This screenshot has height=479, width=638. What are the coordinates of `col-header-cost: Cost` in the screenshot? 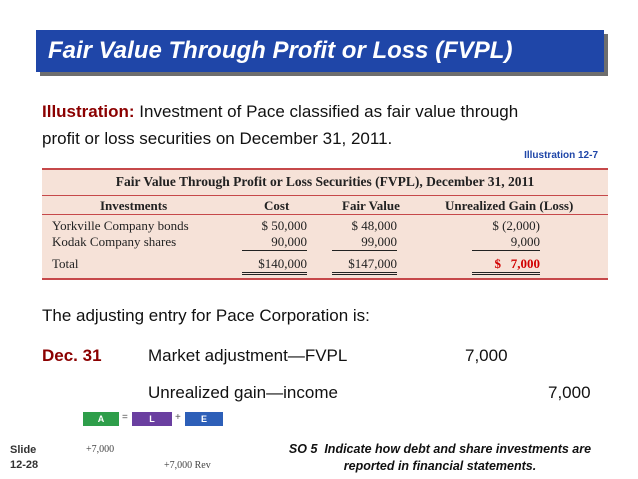 It's located at (277, 205).